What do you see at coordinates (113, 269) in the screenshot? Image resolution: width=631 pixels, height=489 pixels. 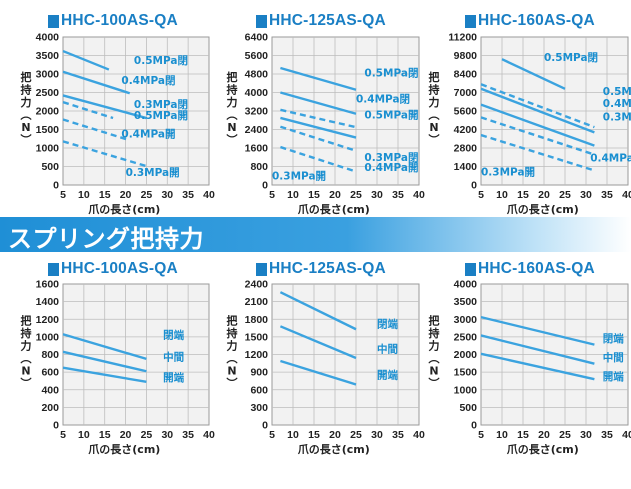 I see `chart-title-bottom-1: HHC-100AS-QA` at bounding box center [113, 269].